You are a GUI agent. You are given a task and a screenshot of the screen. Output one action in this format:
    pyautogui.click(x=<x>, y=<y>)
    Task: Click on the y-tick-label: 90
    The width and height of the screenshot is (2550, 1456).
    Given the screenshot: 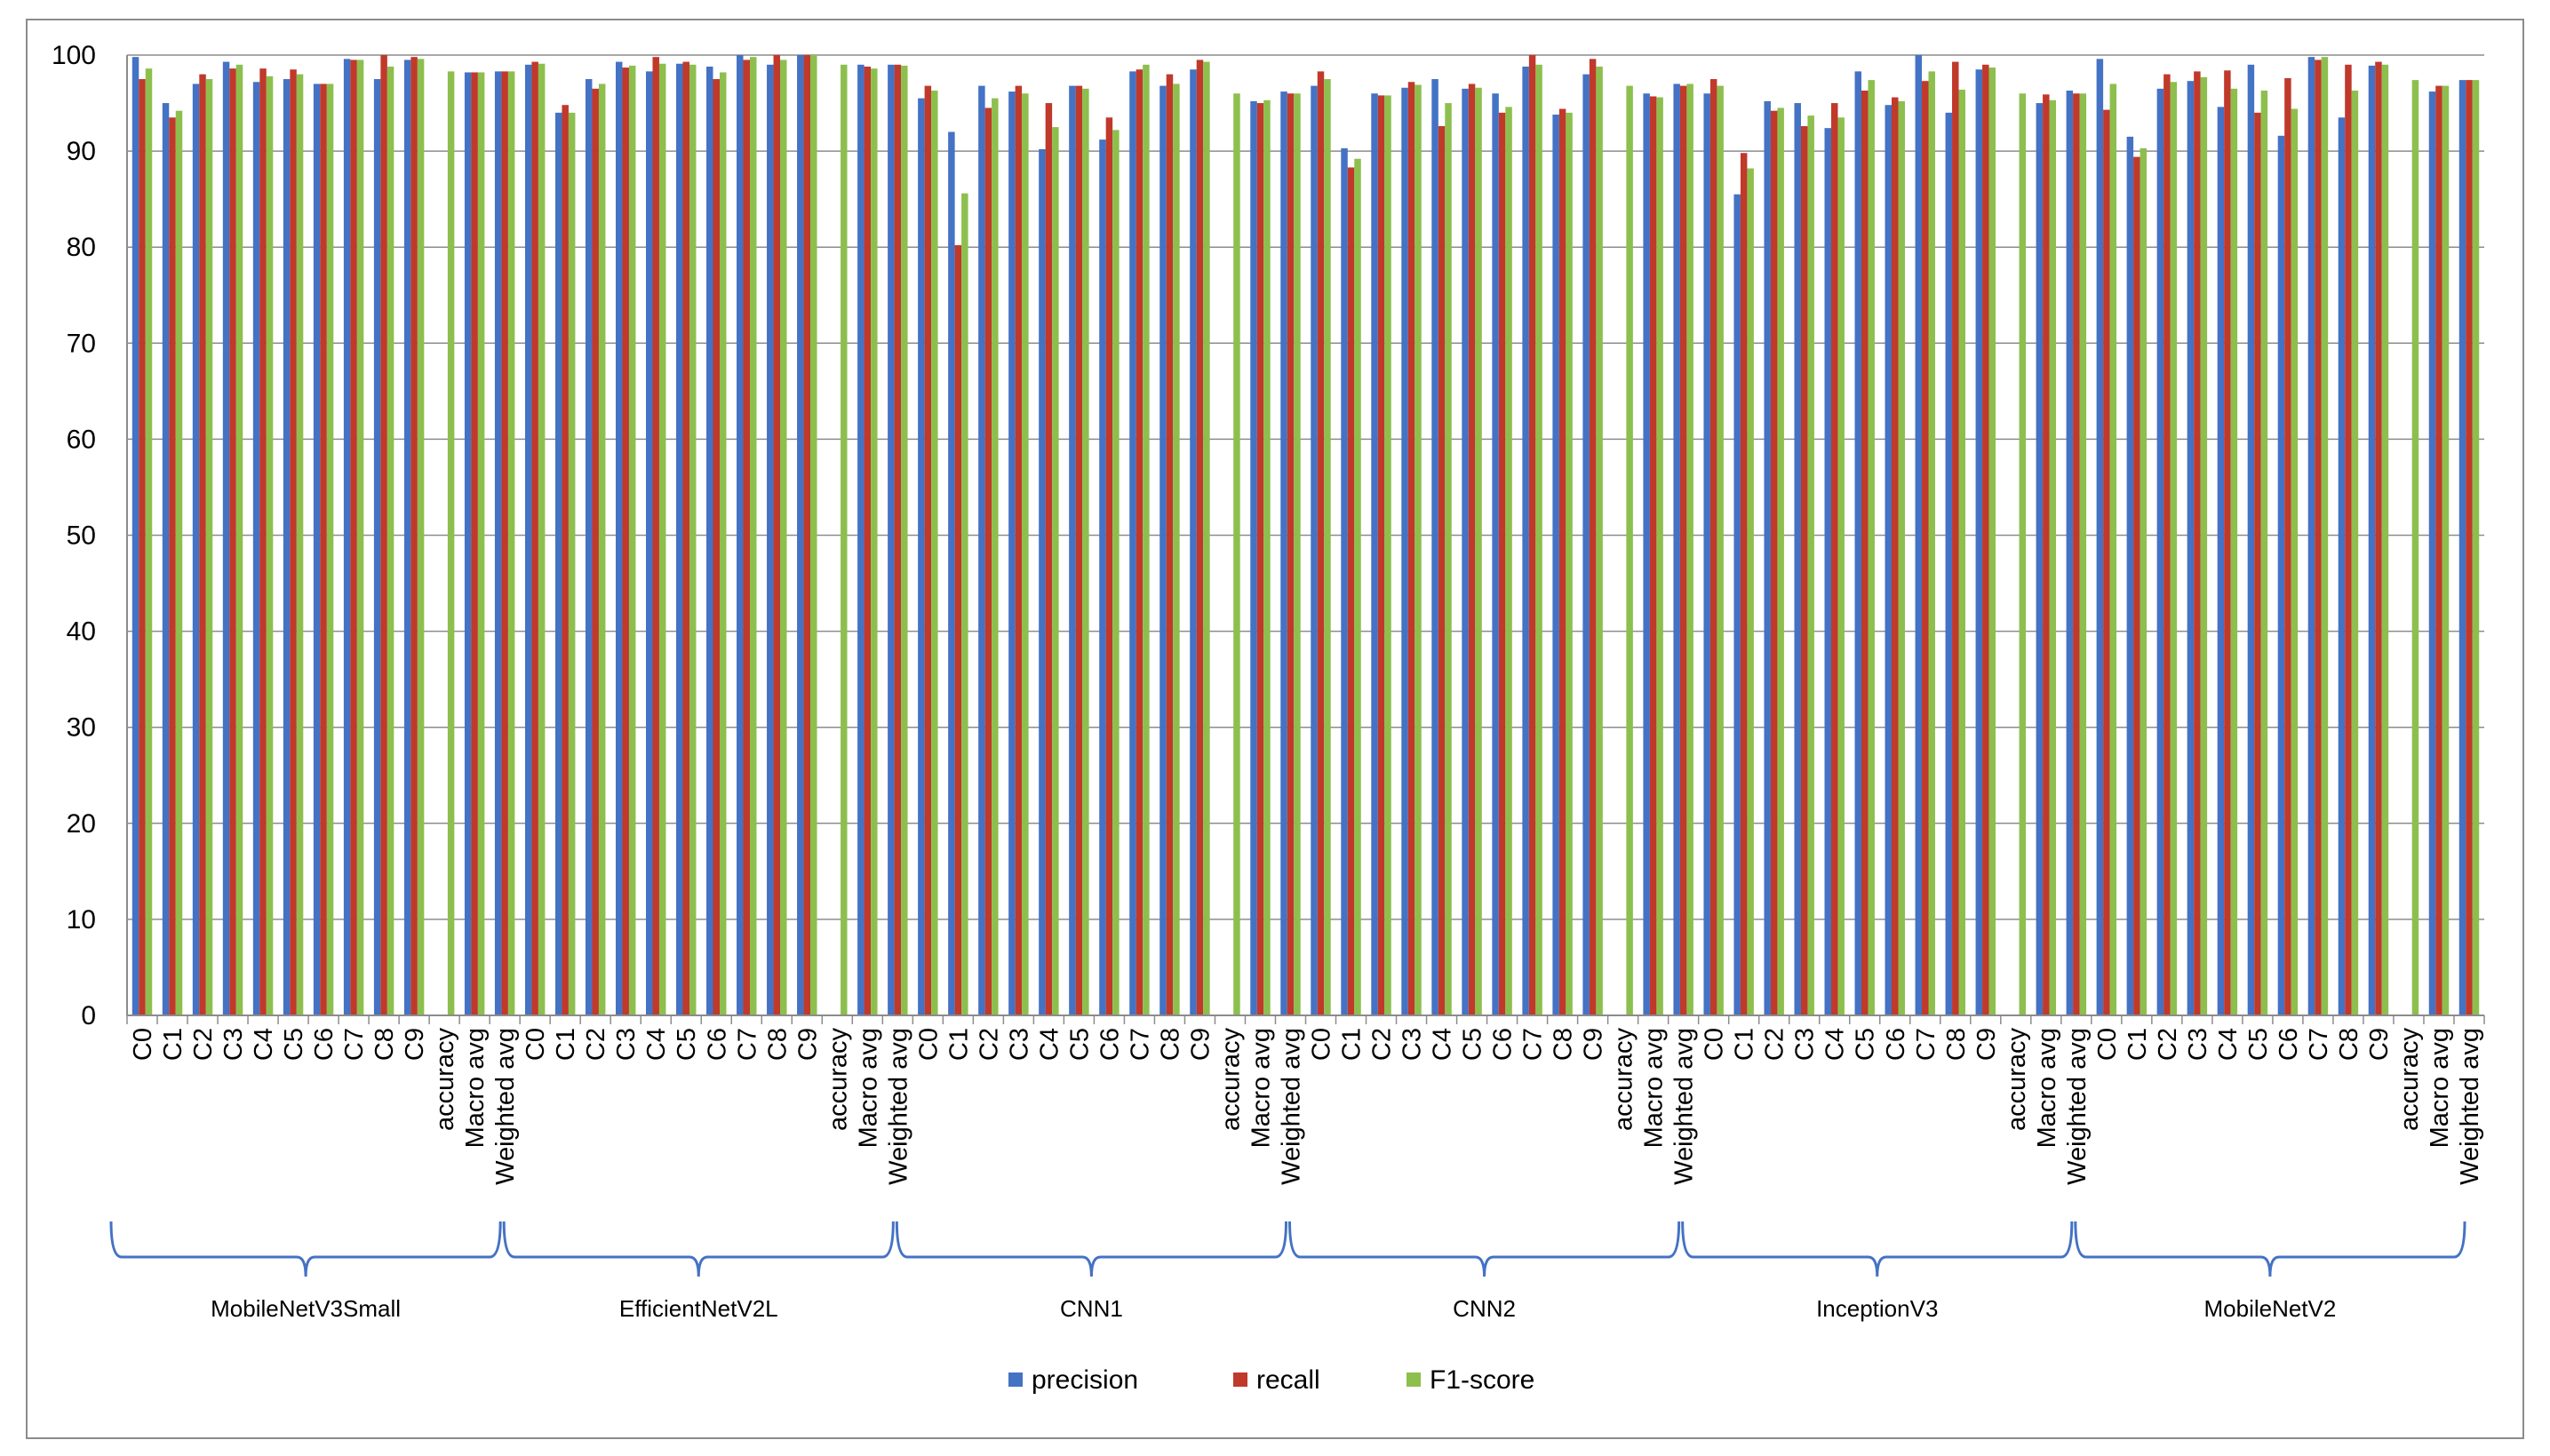 What is the action you would take?
    pyautogui.click(x=82, y=151)
    